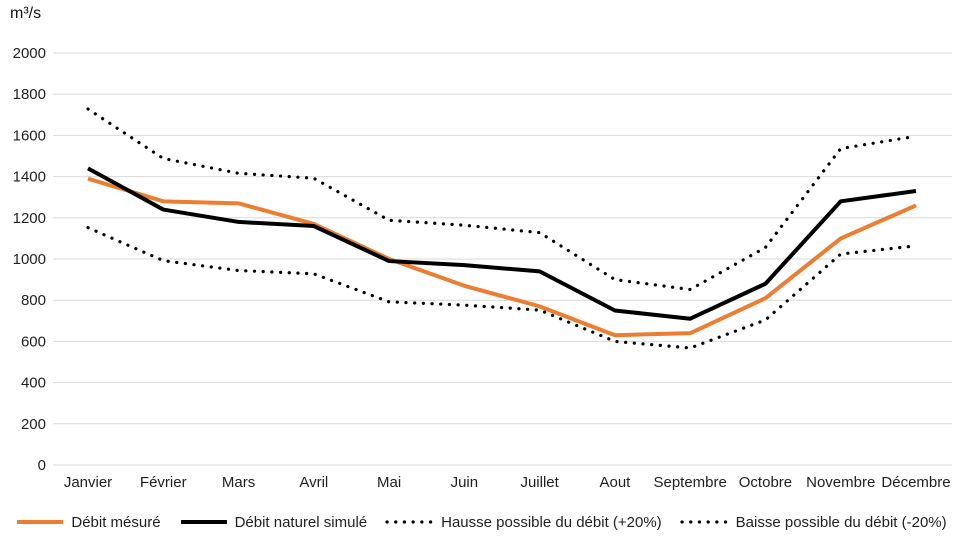  What do you see at coordinates (765, 482) in the screenshot?
I see `x-tick-label: Octobre` at bounding box center [765, 482].